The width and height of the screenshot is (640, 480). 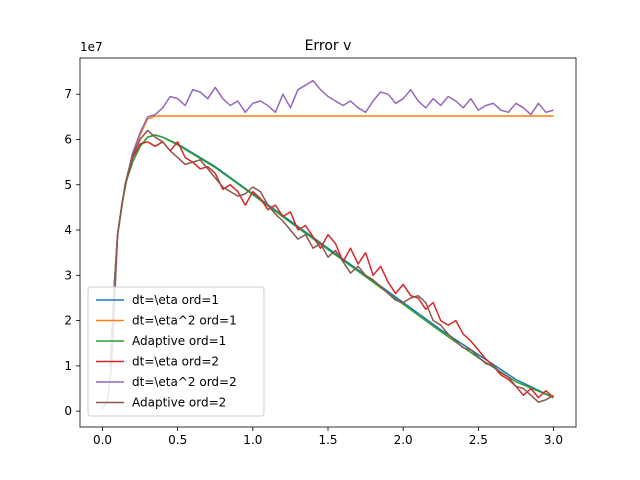 I want to click on legend-label: Adaptive ord=2, so click(x=179, y=403).